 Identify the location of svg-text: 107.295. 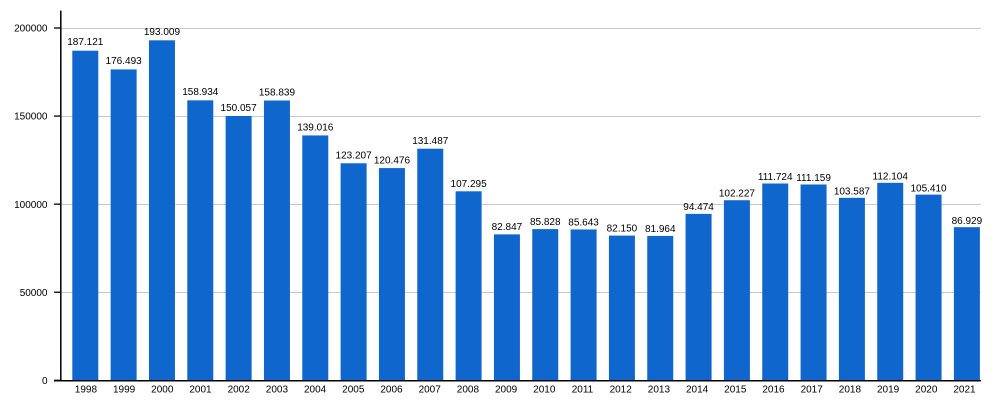
(469, 184).